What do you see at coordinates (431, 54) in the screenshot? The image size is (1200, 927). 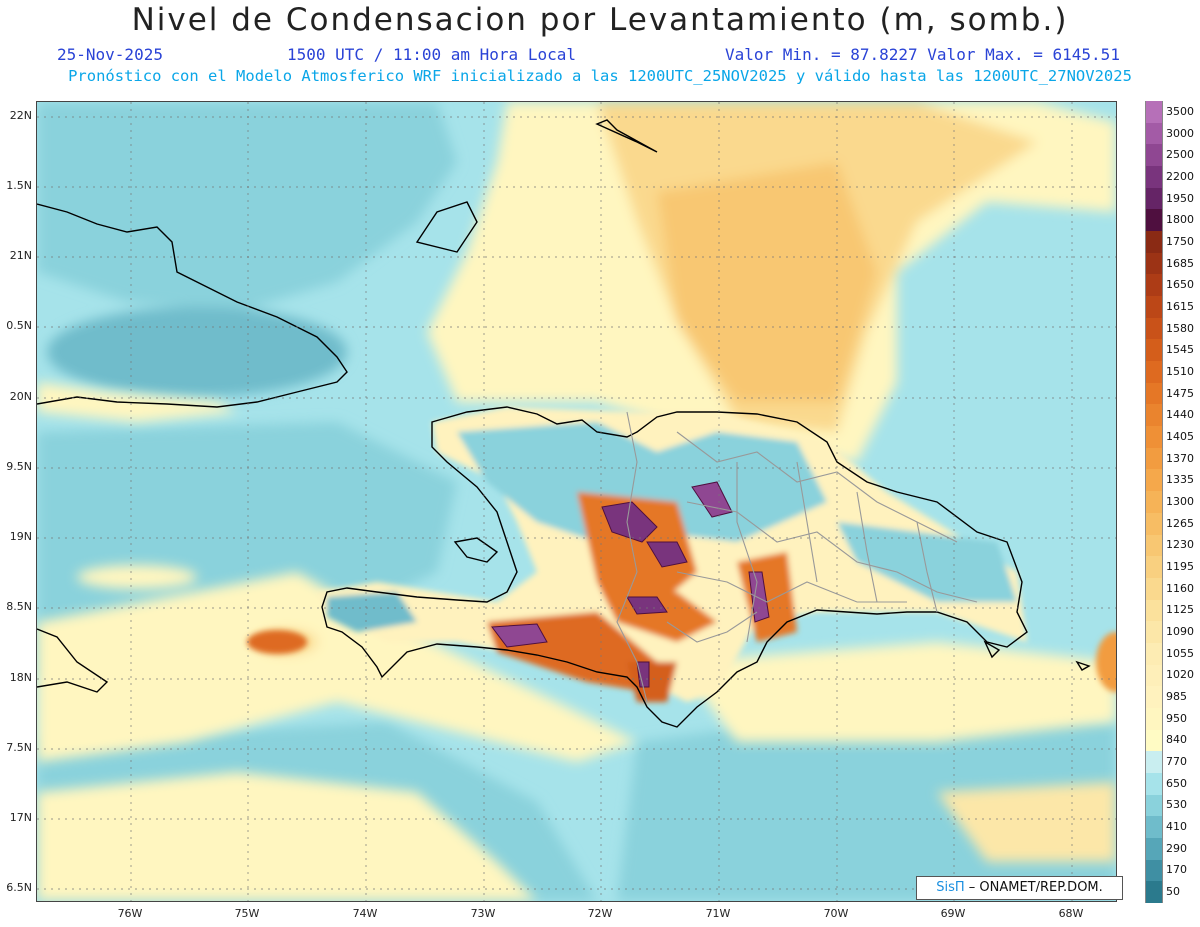 I see `valid-time: 1500 UTC / 11:00 am Hora Local` at bounding box center [431, 54].